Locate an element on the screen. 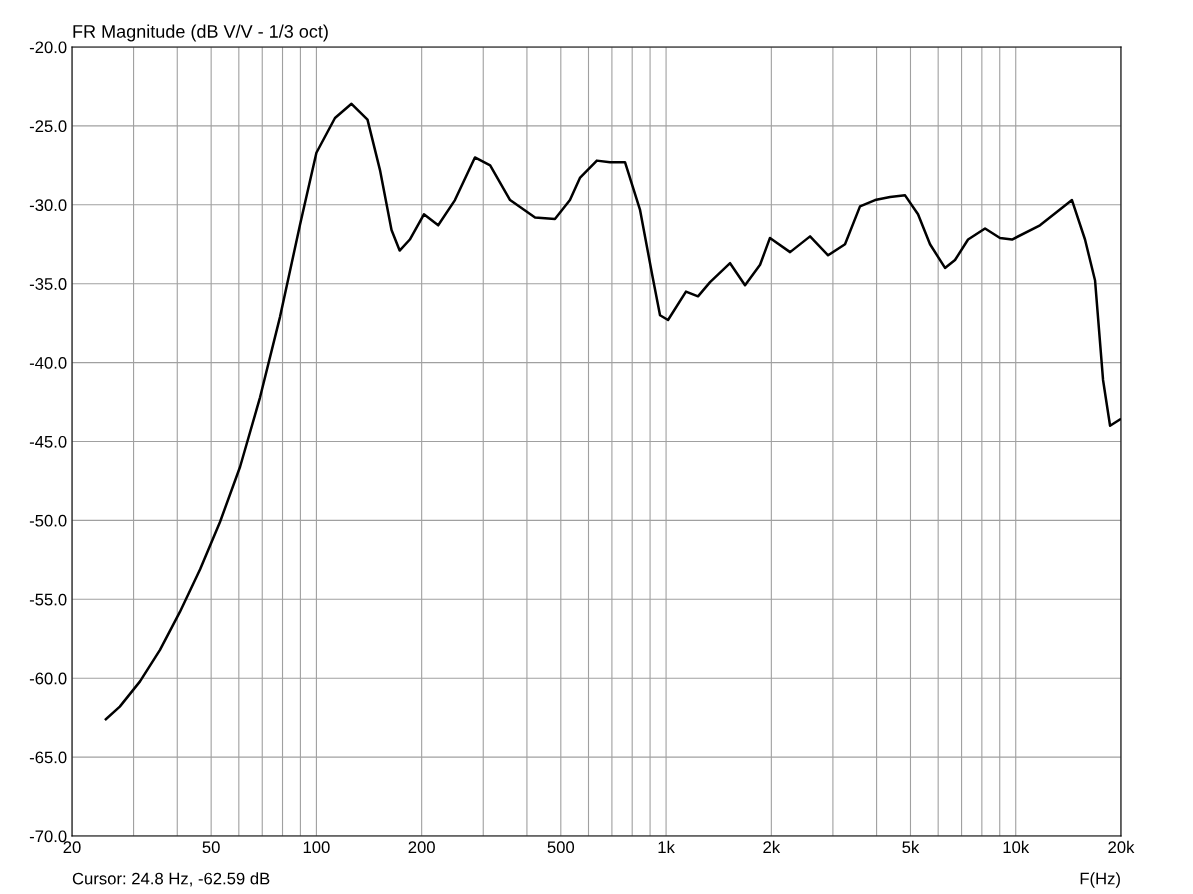 Image resolution: width=1193 pixels, height=894 pixels. chart-title: FR Magnitude (dB V/V - 1/3 oct) is located at coordinates (200, 33).